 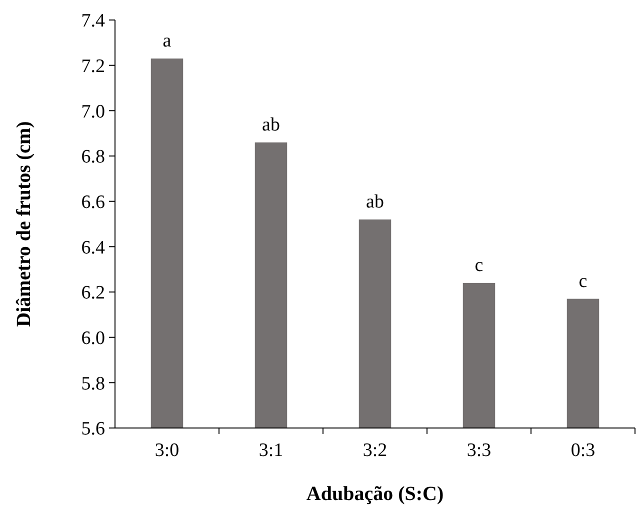 I want to click on y-axis-title: Diâmetro de frutos (cm), so click(x=24, y=224).